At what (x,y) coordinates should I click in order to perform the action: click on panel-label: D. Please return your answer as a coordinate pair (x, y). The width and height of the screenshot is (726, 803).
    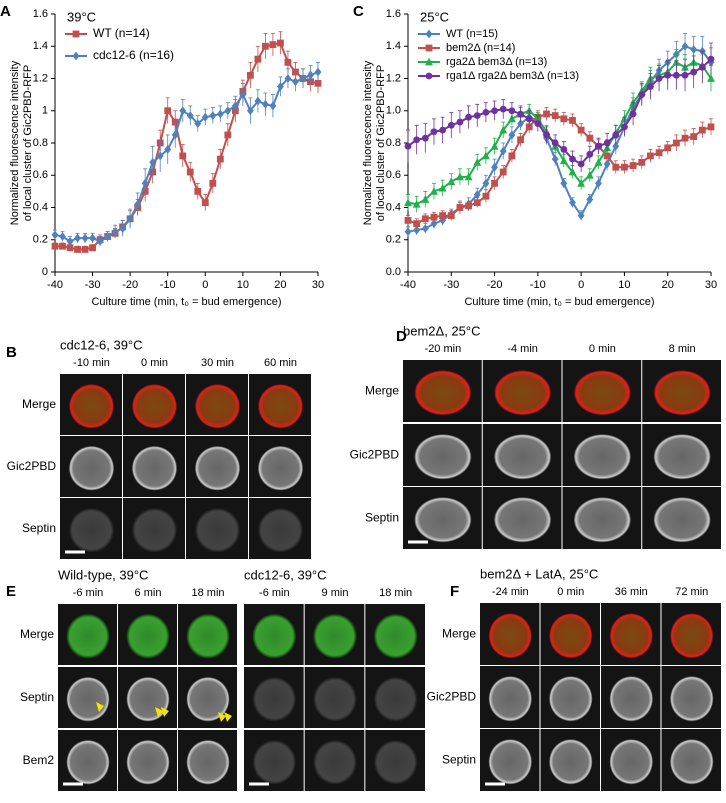
    Looking at the image, I should click on (401, 336).